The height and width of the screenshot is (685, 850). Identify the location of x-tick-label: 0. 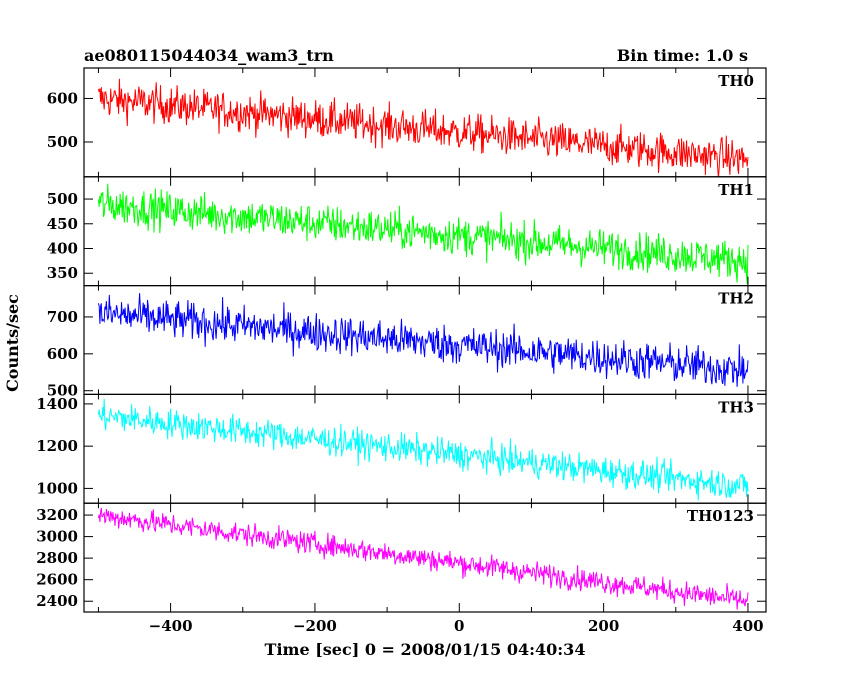
(459, 626).